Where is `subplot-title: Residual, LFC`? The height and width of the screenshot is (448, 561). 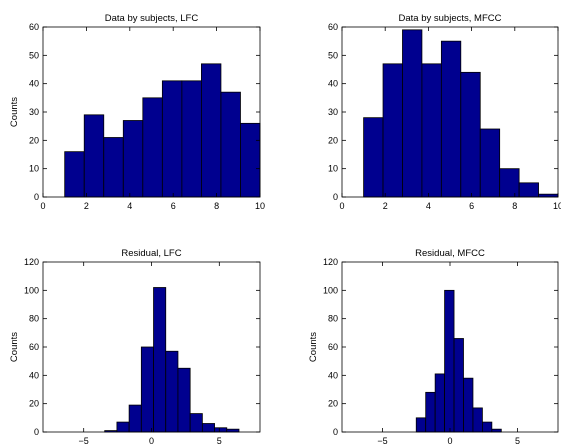 subplot-title: Residual, LFC is located at coordinates (151, 253).